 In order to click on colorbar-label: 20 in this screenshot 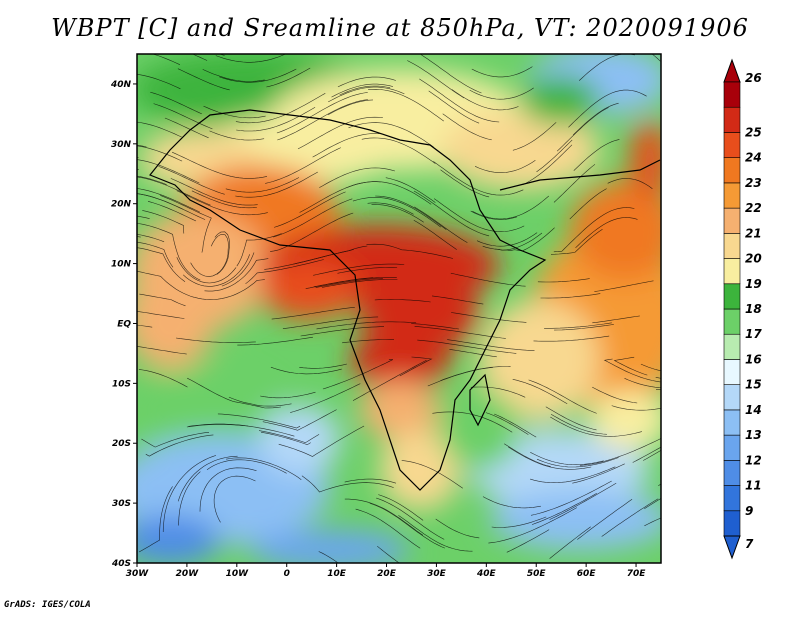, I will do `click(753, 259)`.